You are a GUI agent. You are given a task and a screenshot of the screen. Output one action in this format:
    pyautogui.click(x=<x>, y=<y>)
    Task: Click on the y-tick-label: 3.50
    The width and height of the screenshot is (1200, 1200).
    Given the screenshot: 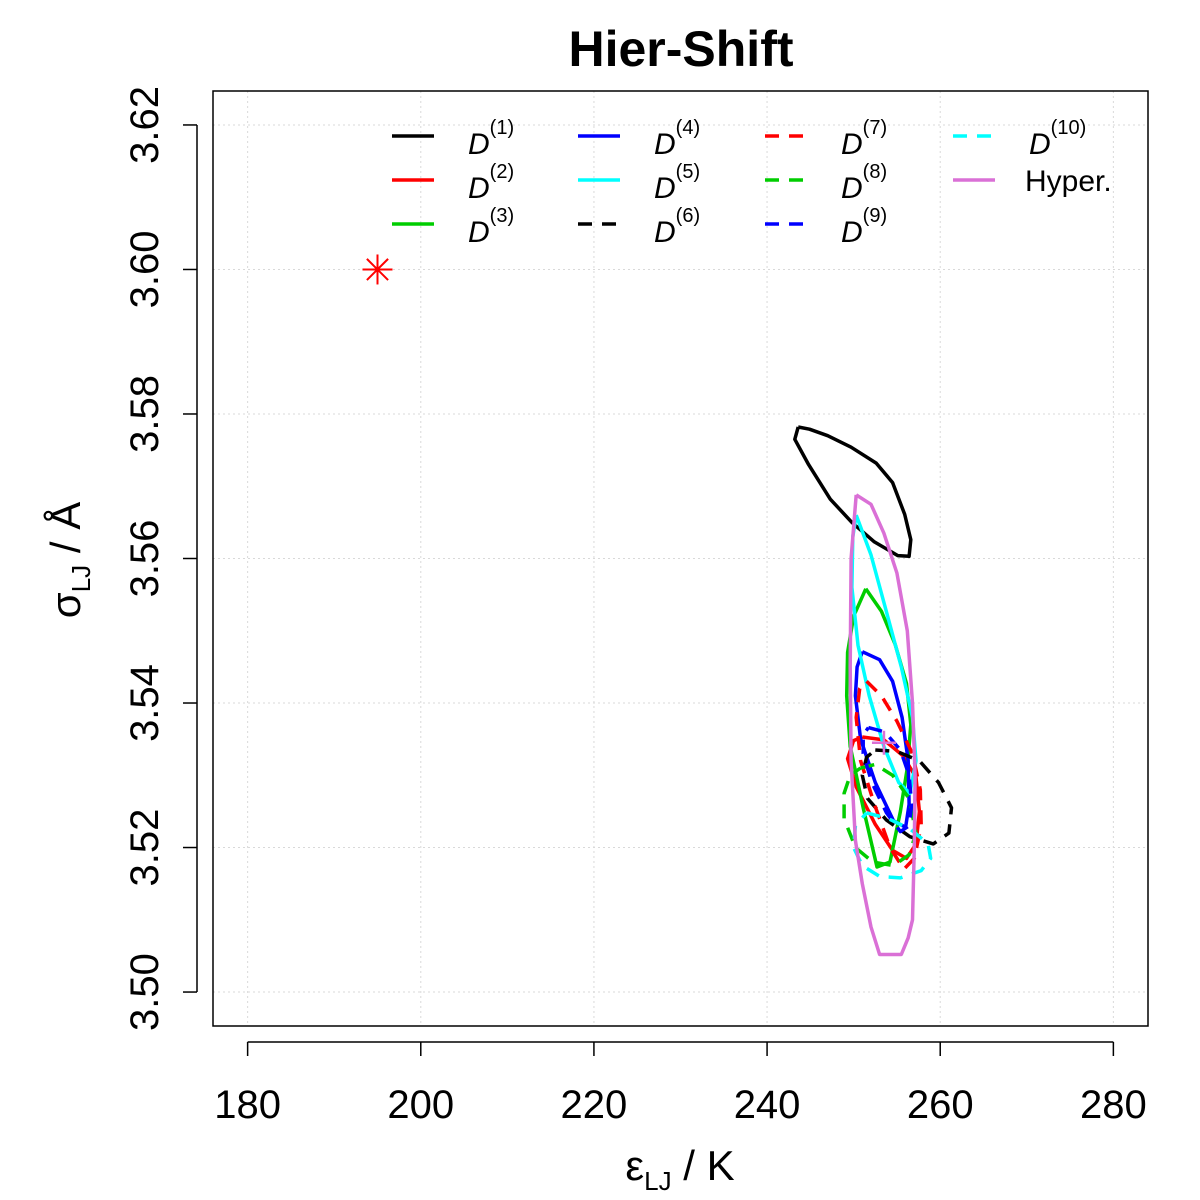 What is the action you would take?
    pyautogui.click(x=145, y=992)
    